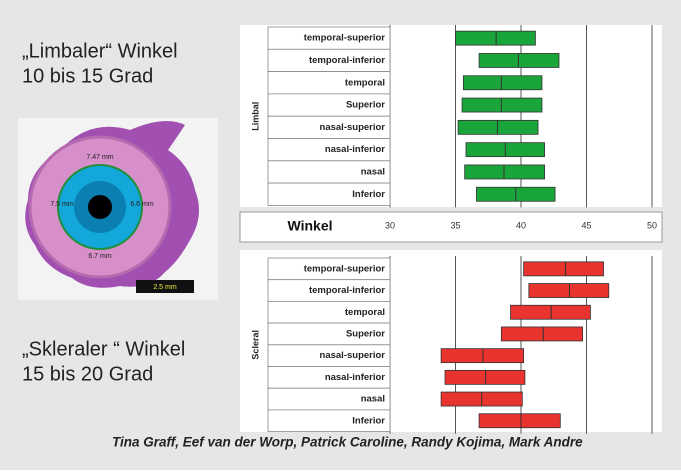  I want to click on x-tick-label: 30, so click(390, 225).